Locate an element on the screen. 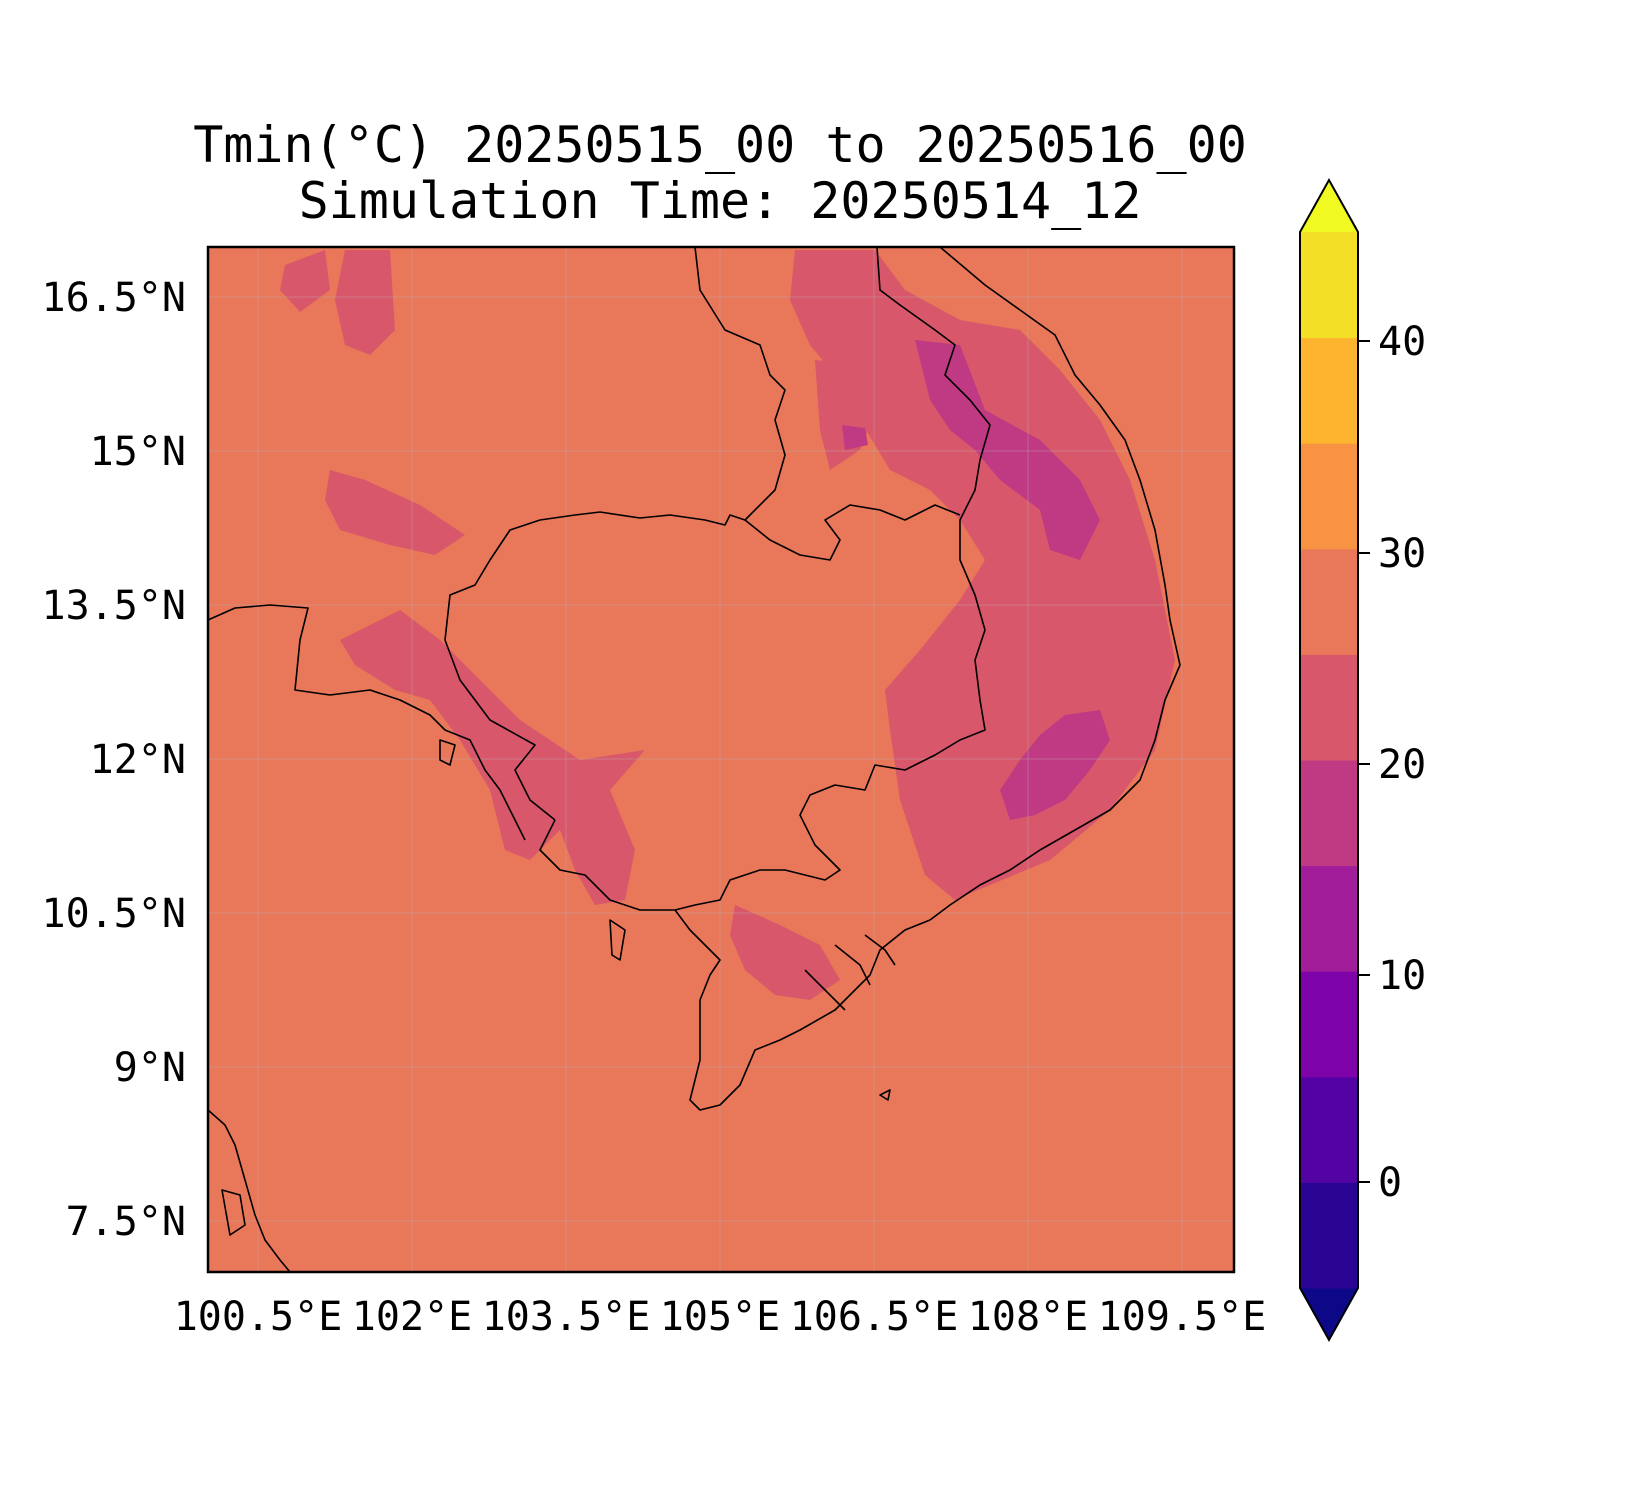 This screenshot has width=1650, height=1500. colorbar-tick-label: 0 is located at coordinates (1390, 1183).